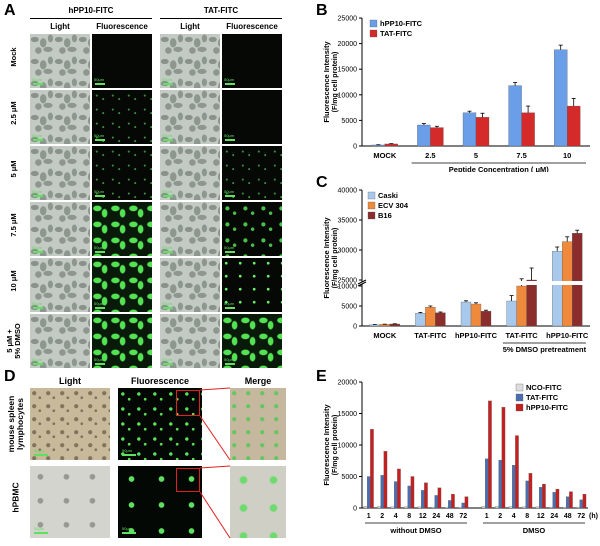 This screenshot has width=600, height=546. I want to click on x-tick-label: 1, so click(369, 516).